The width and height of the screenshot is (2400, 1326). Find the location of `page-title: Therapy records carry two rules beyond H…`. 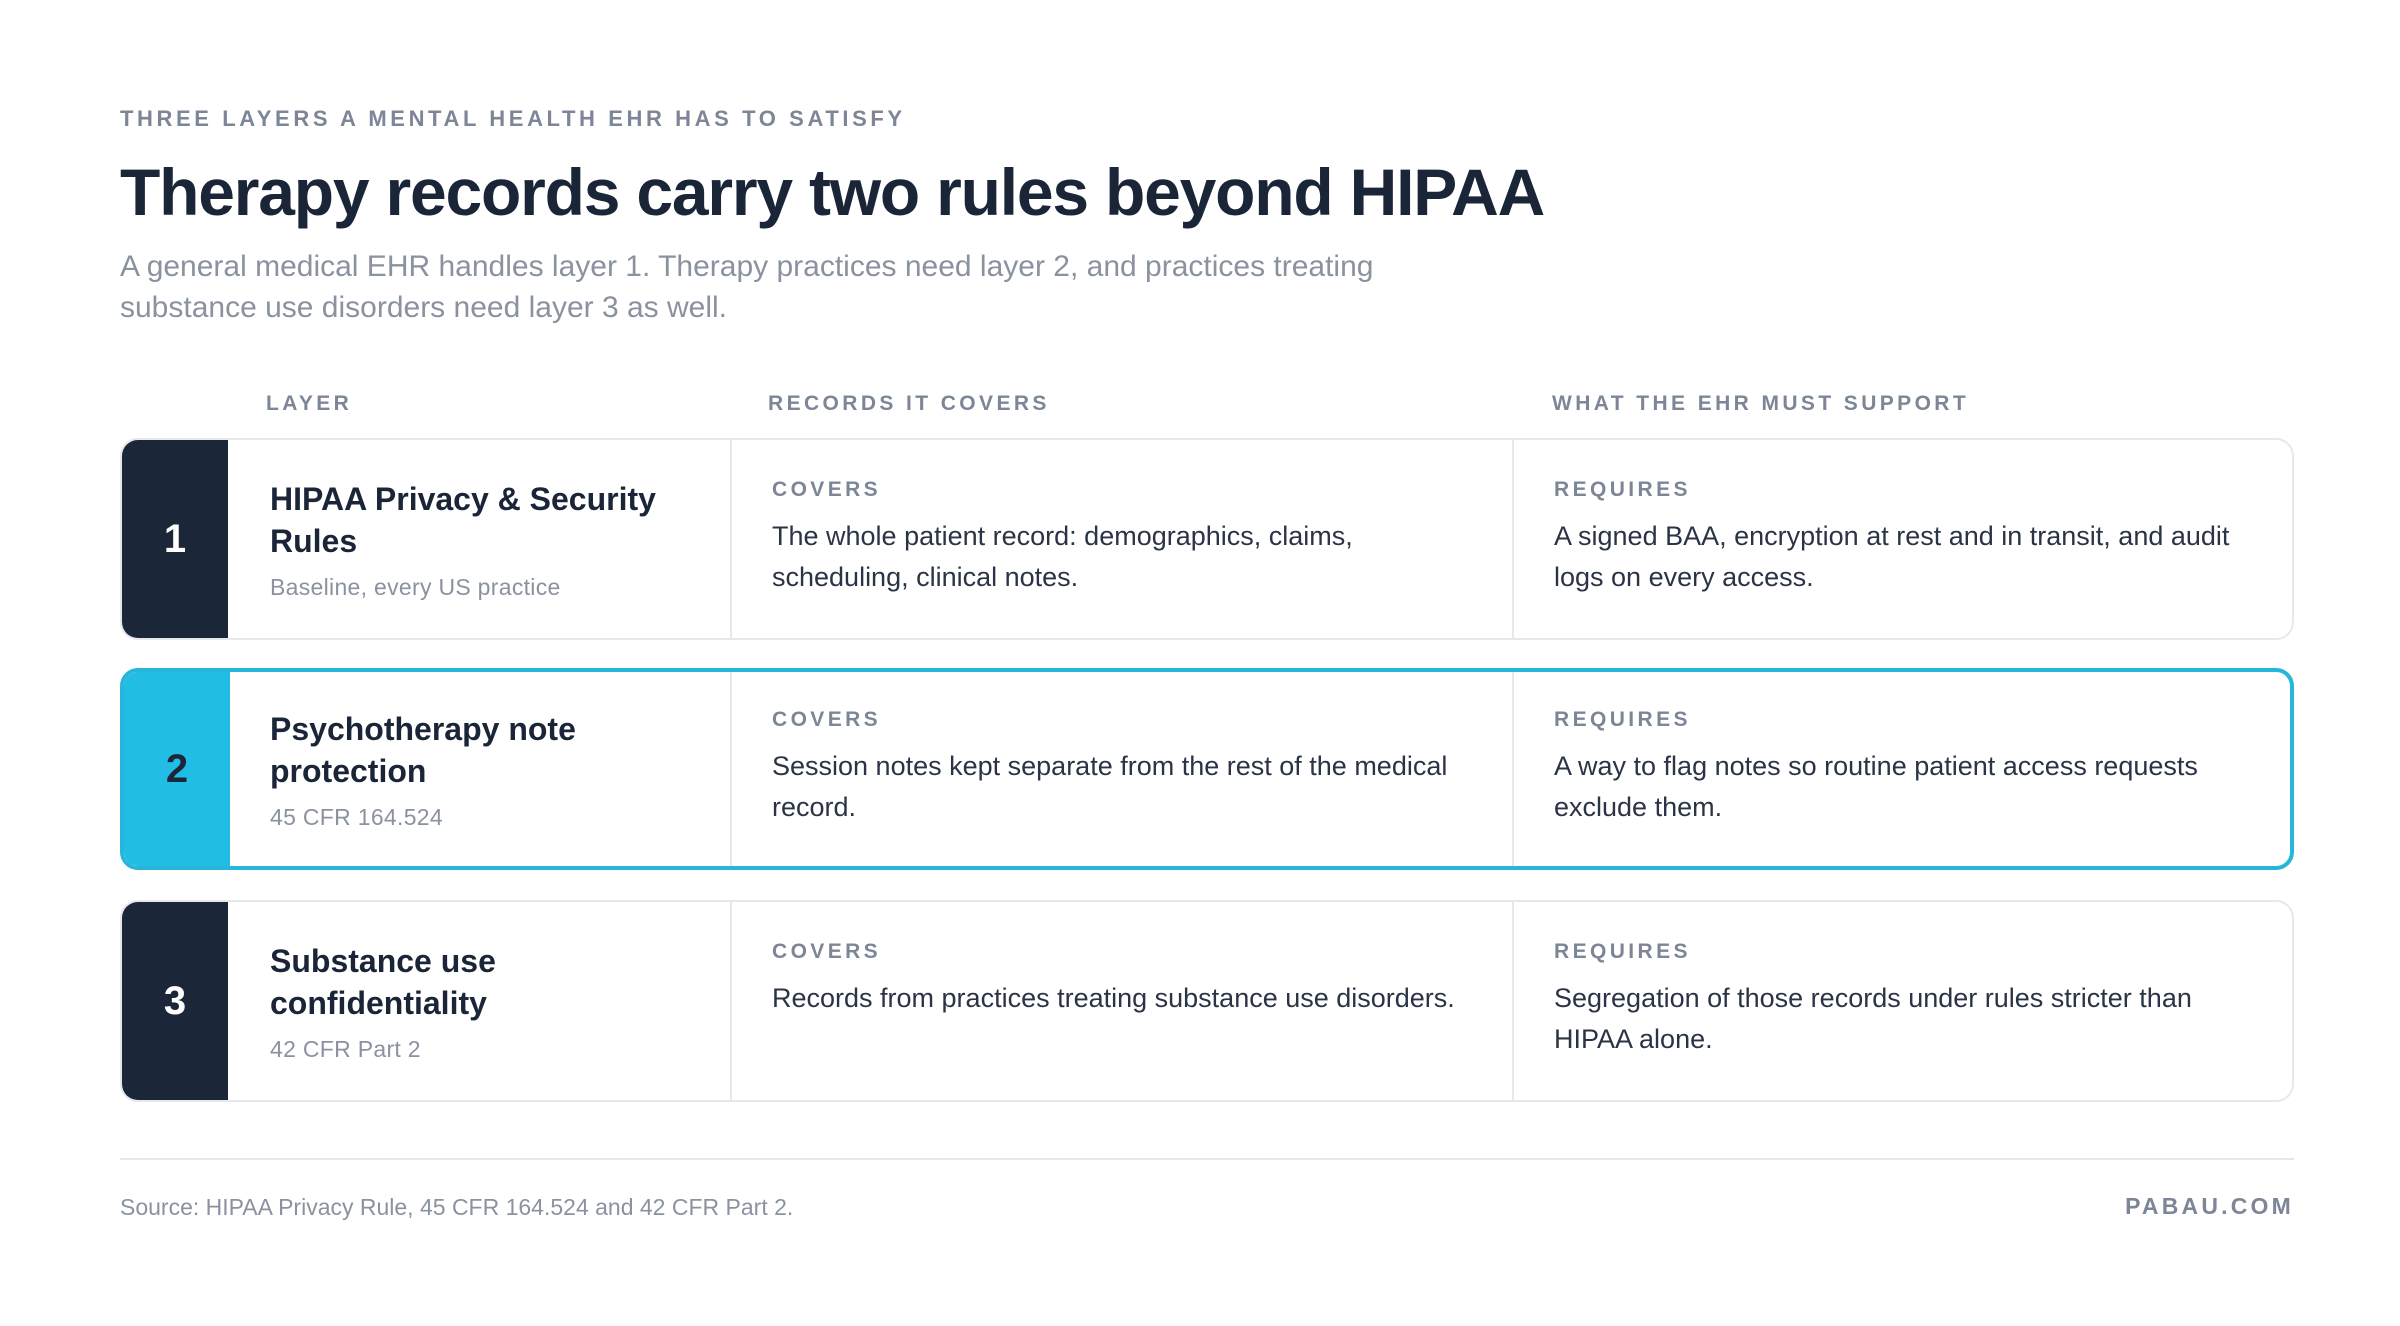

page-title: Therapy records carry two rules beyond H… is located at coordinates (832, 192).